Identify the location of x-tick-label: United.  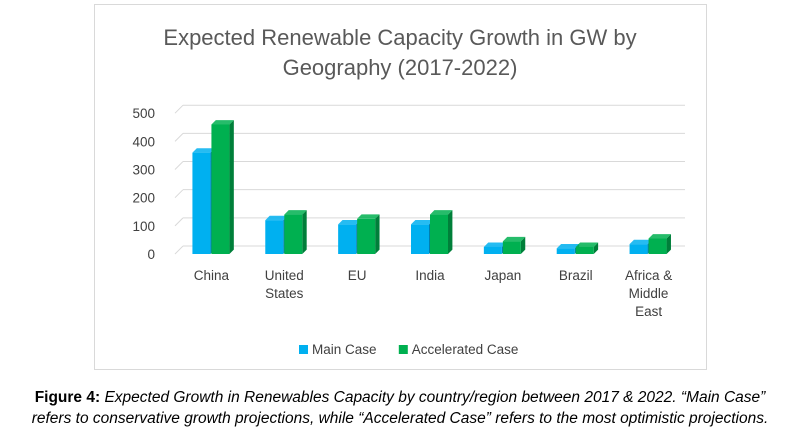
(284, 275).